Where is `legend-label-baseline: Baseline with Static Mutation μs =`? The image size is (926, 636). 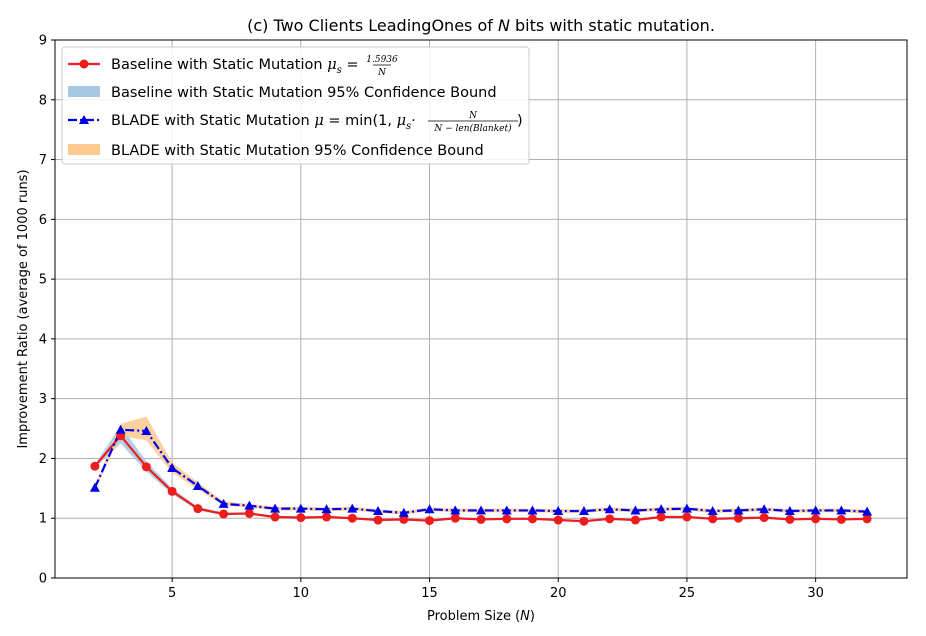
legend-label-baseline: Baseline with Static Mutation μs = is located at coordinates (235, 66).